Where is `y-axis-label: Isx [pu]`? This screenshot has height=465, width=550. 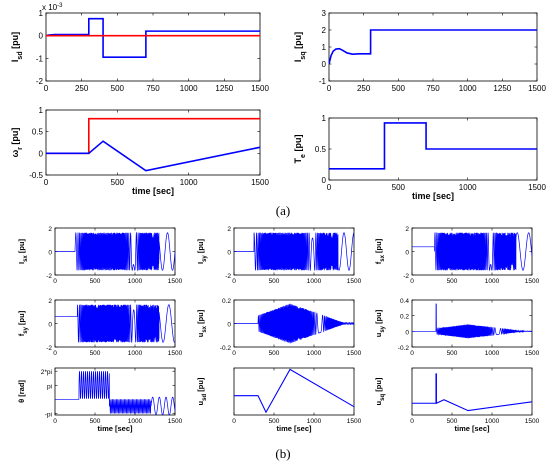
y-axis-label: Isx [pu] is located at coordinates (23, 251).